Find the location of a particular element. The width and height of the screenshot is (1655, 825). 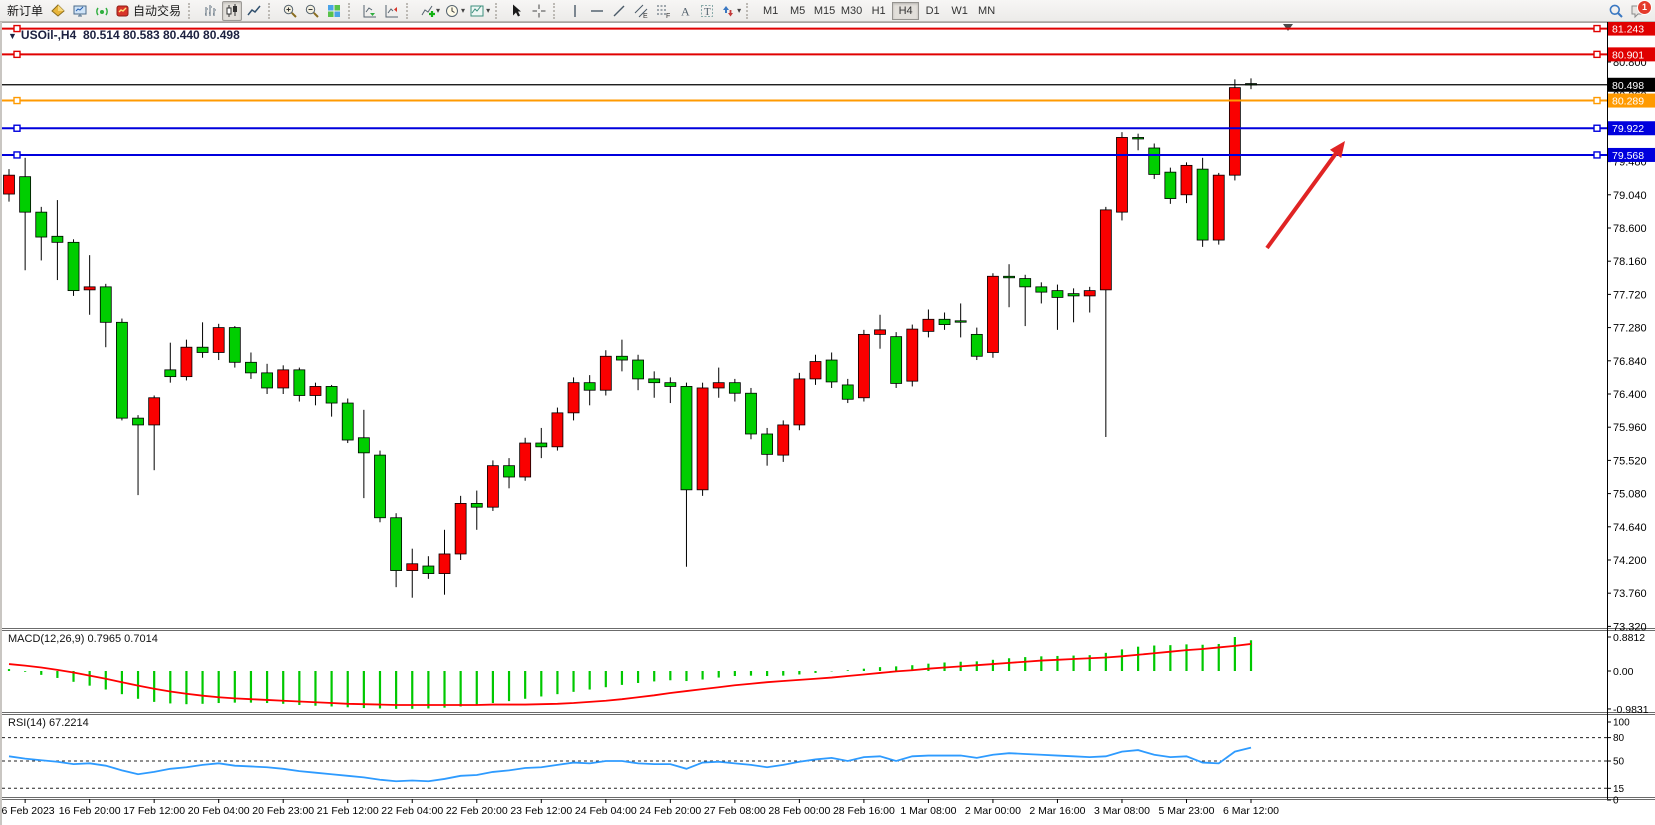

svg-text: 27 Feb 08:00 is located at coordinates (735, 811).